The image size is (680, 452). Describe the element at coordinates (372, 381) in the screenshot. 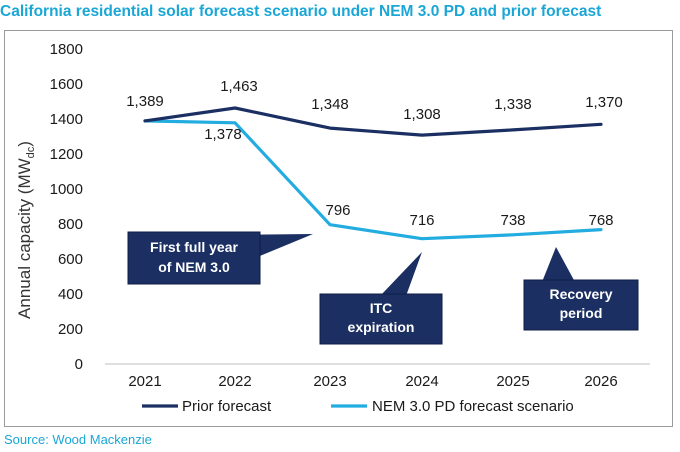

I see `x-tick-labels: 2021 2022 2023 2024 2025 2026` at that location.